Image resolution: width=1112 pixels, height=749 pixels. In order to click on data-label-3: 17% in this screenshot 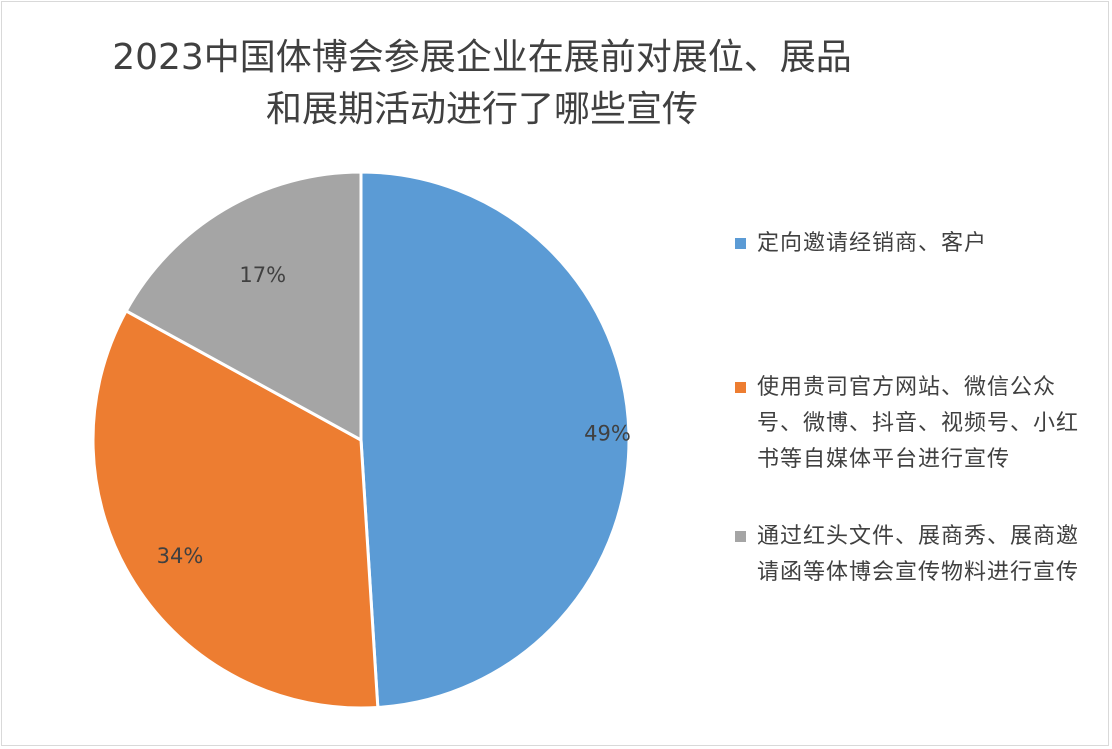, I will do `click(262, 275)`.